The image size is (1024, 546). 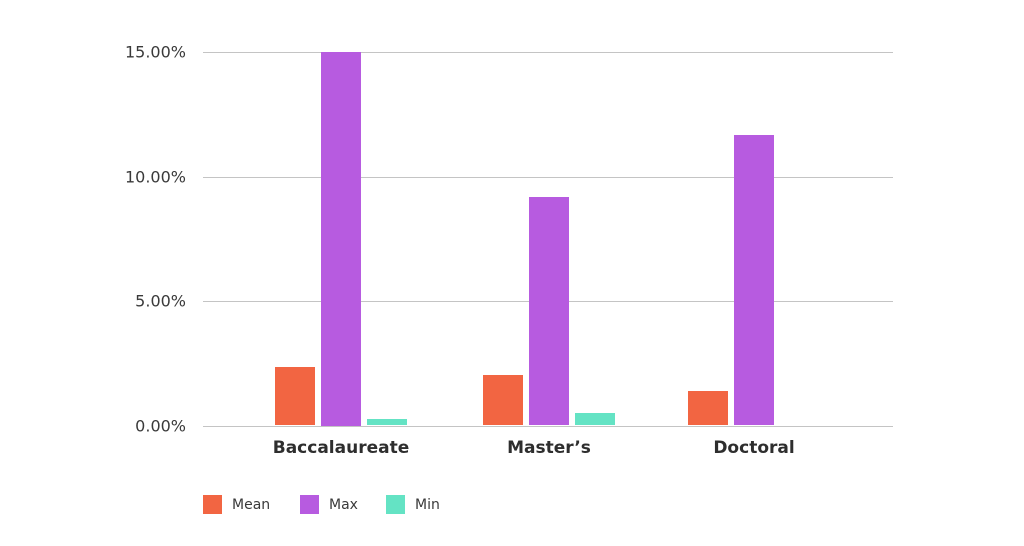 What do you see at coordinates (754, 448) in the screenshot?
I see `x-tick-label: Doctoral` at bounding box center [754, 448].